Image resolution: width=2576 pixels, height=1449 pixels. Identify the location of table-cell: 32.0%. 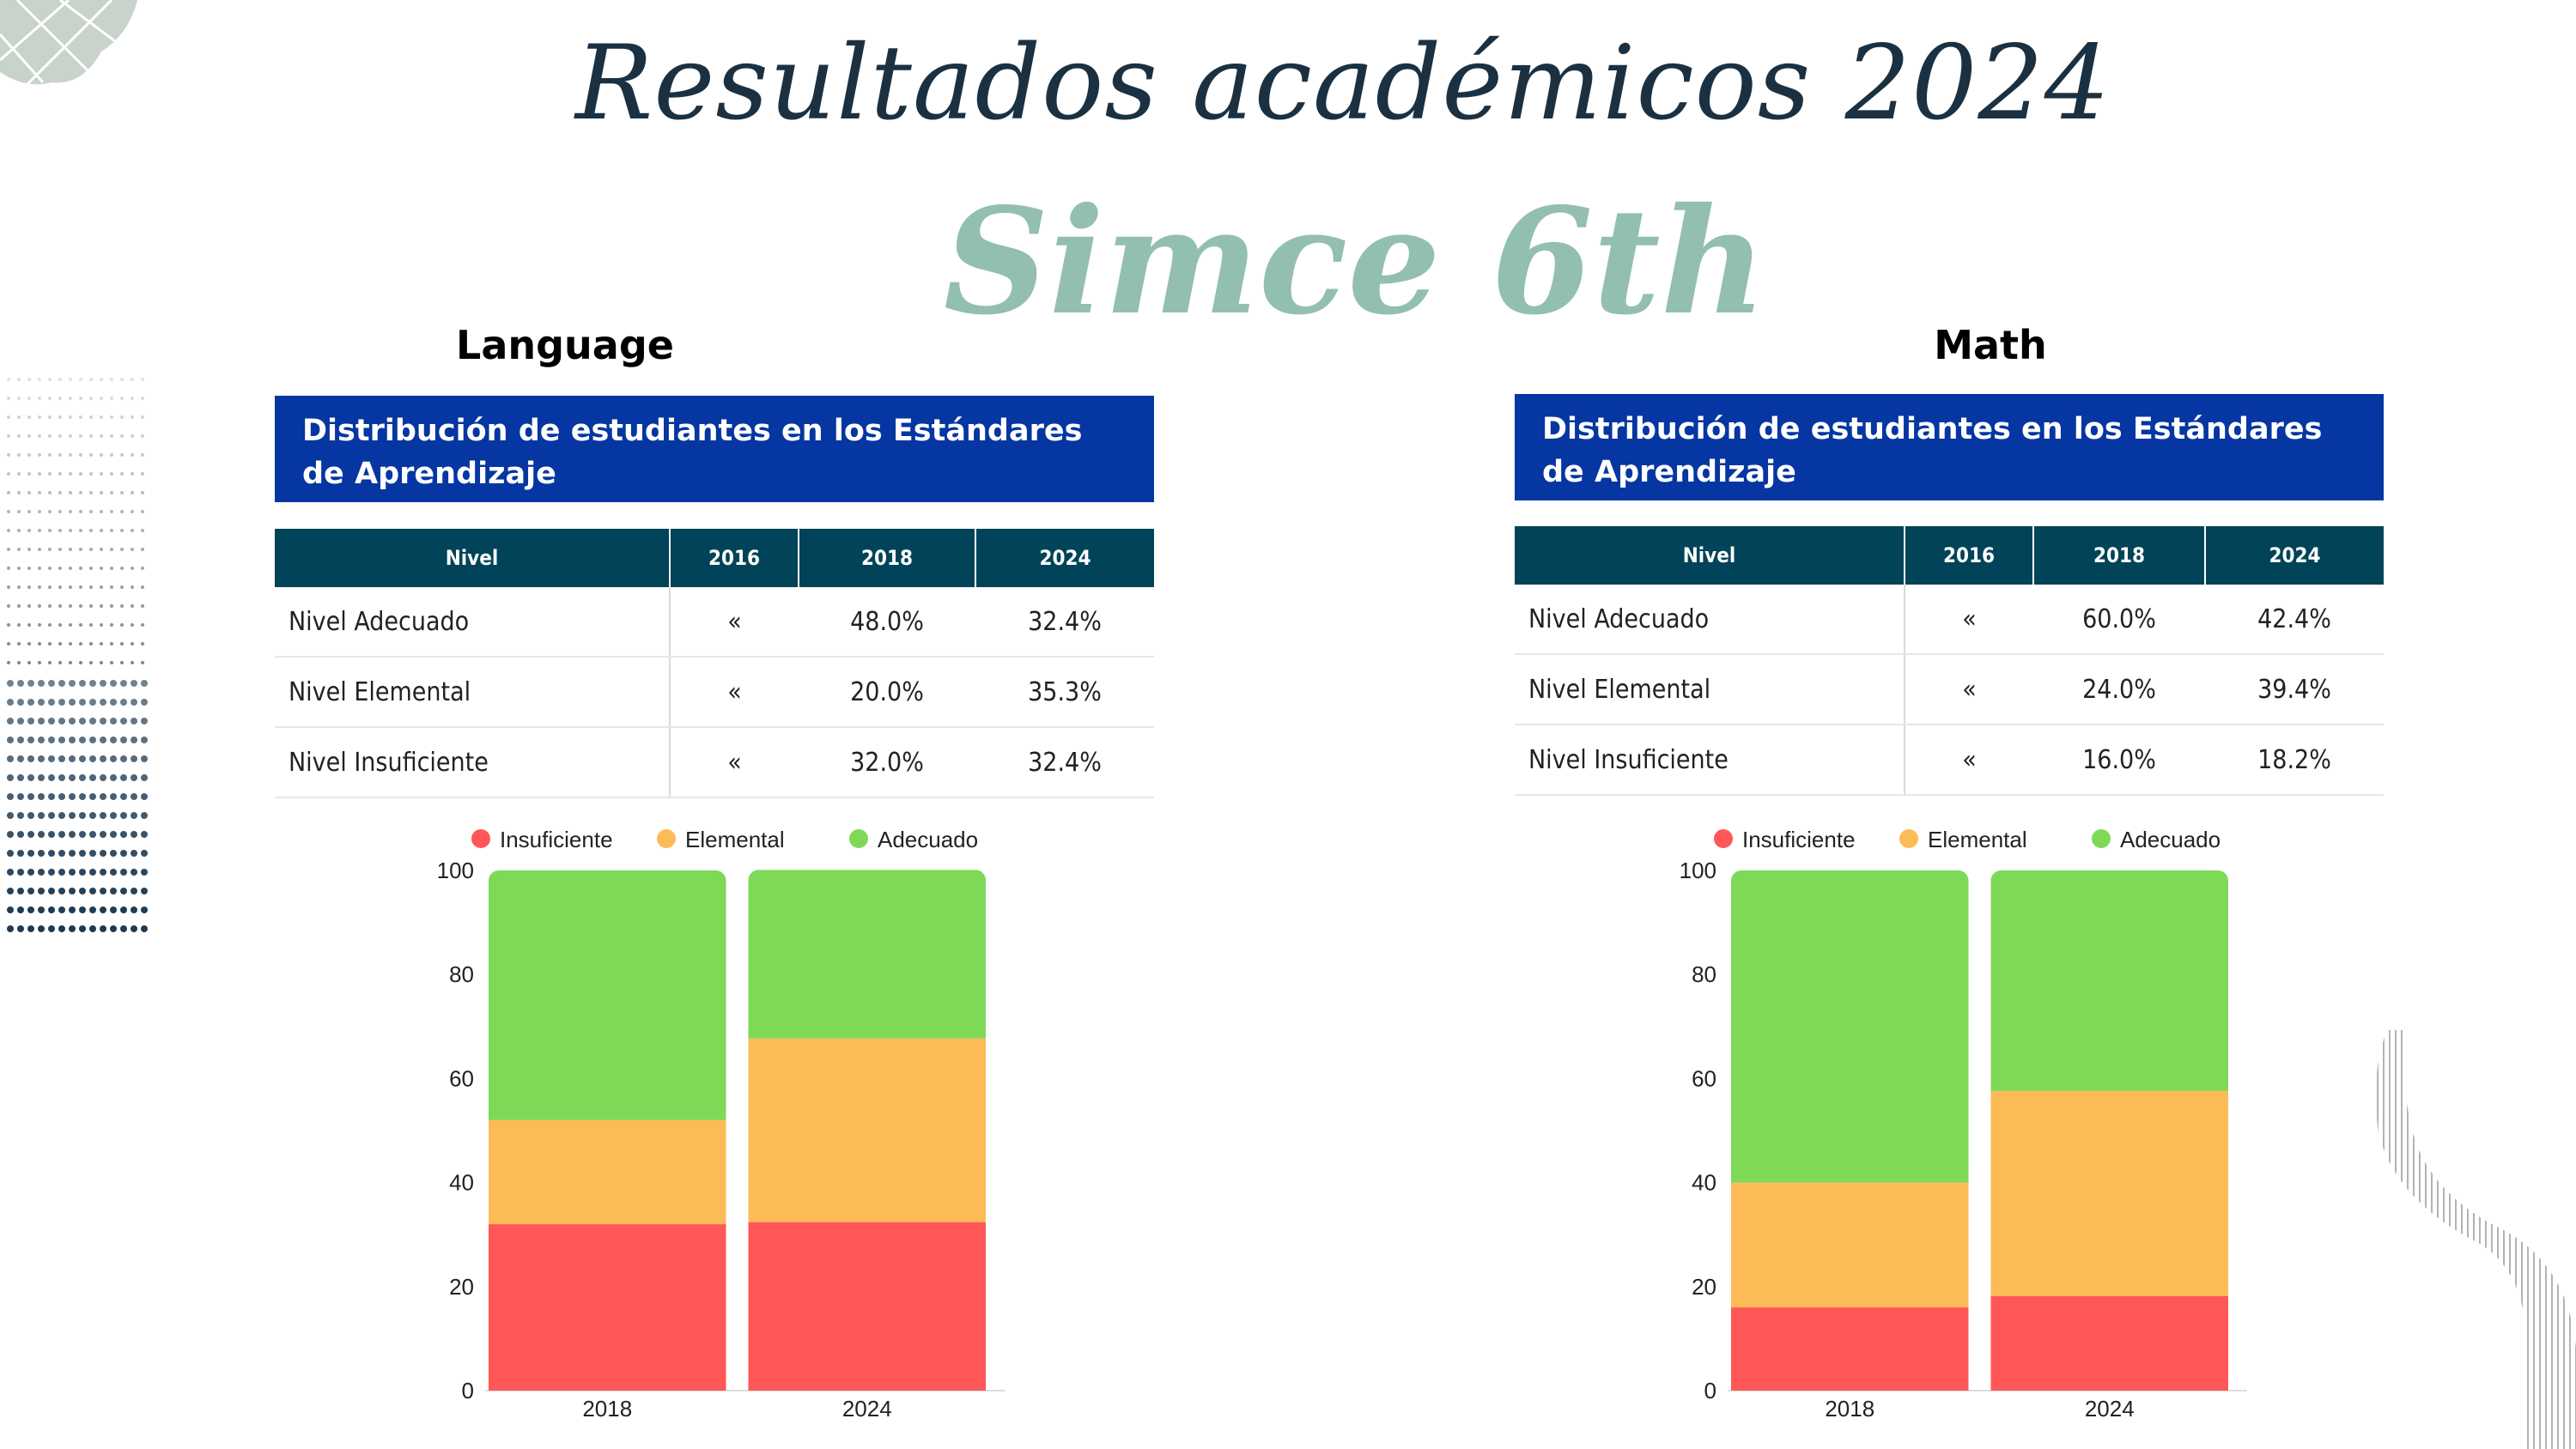
(887, 762).